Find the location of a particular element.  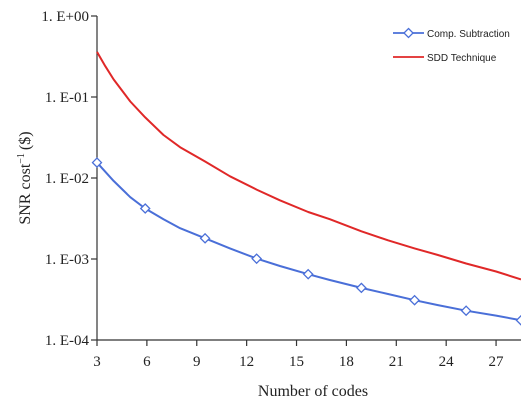

y-tick-label: 1. E-04 is located at coordinates (67, 341).